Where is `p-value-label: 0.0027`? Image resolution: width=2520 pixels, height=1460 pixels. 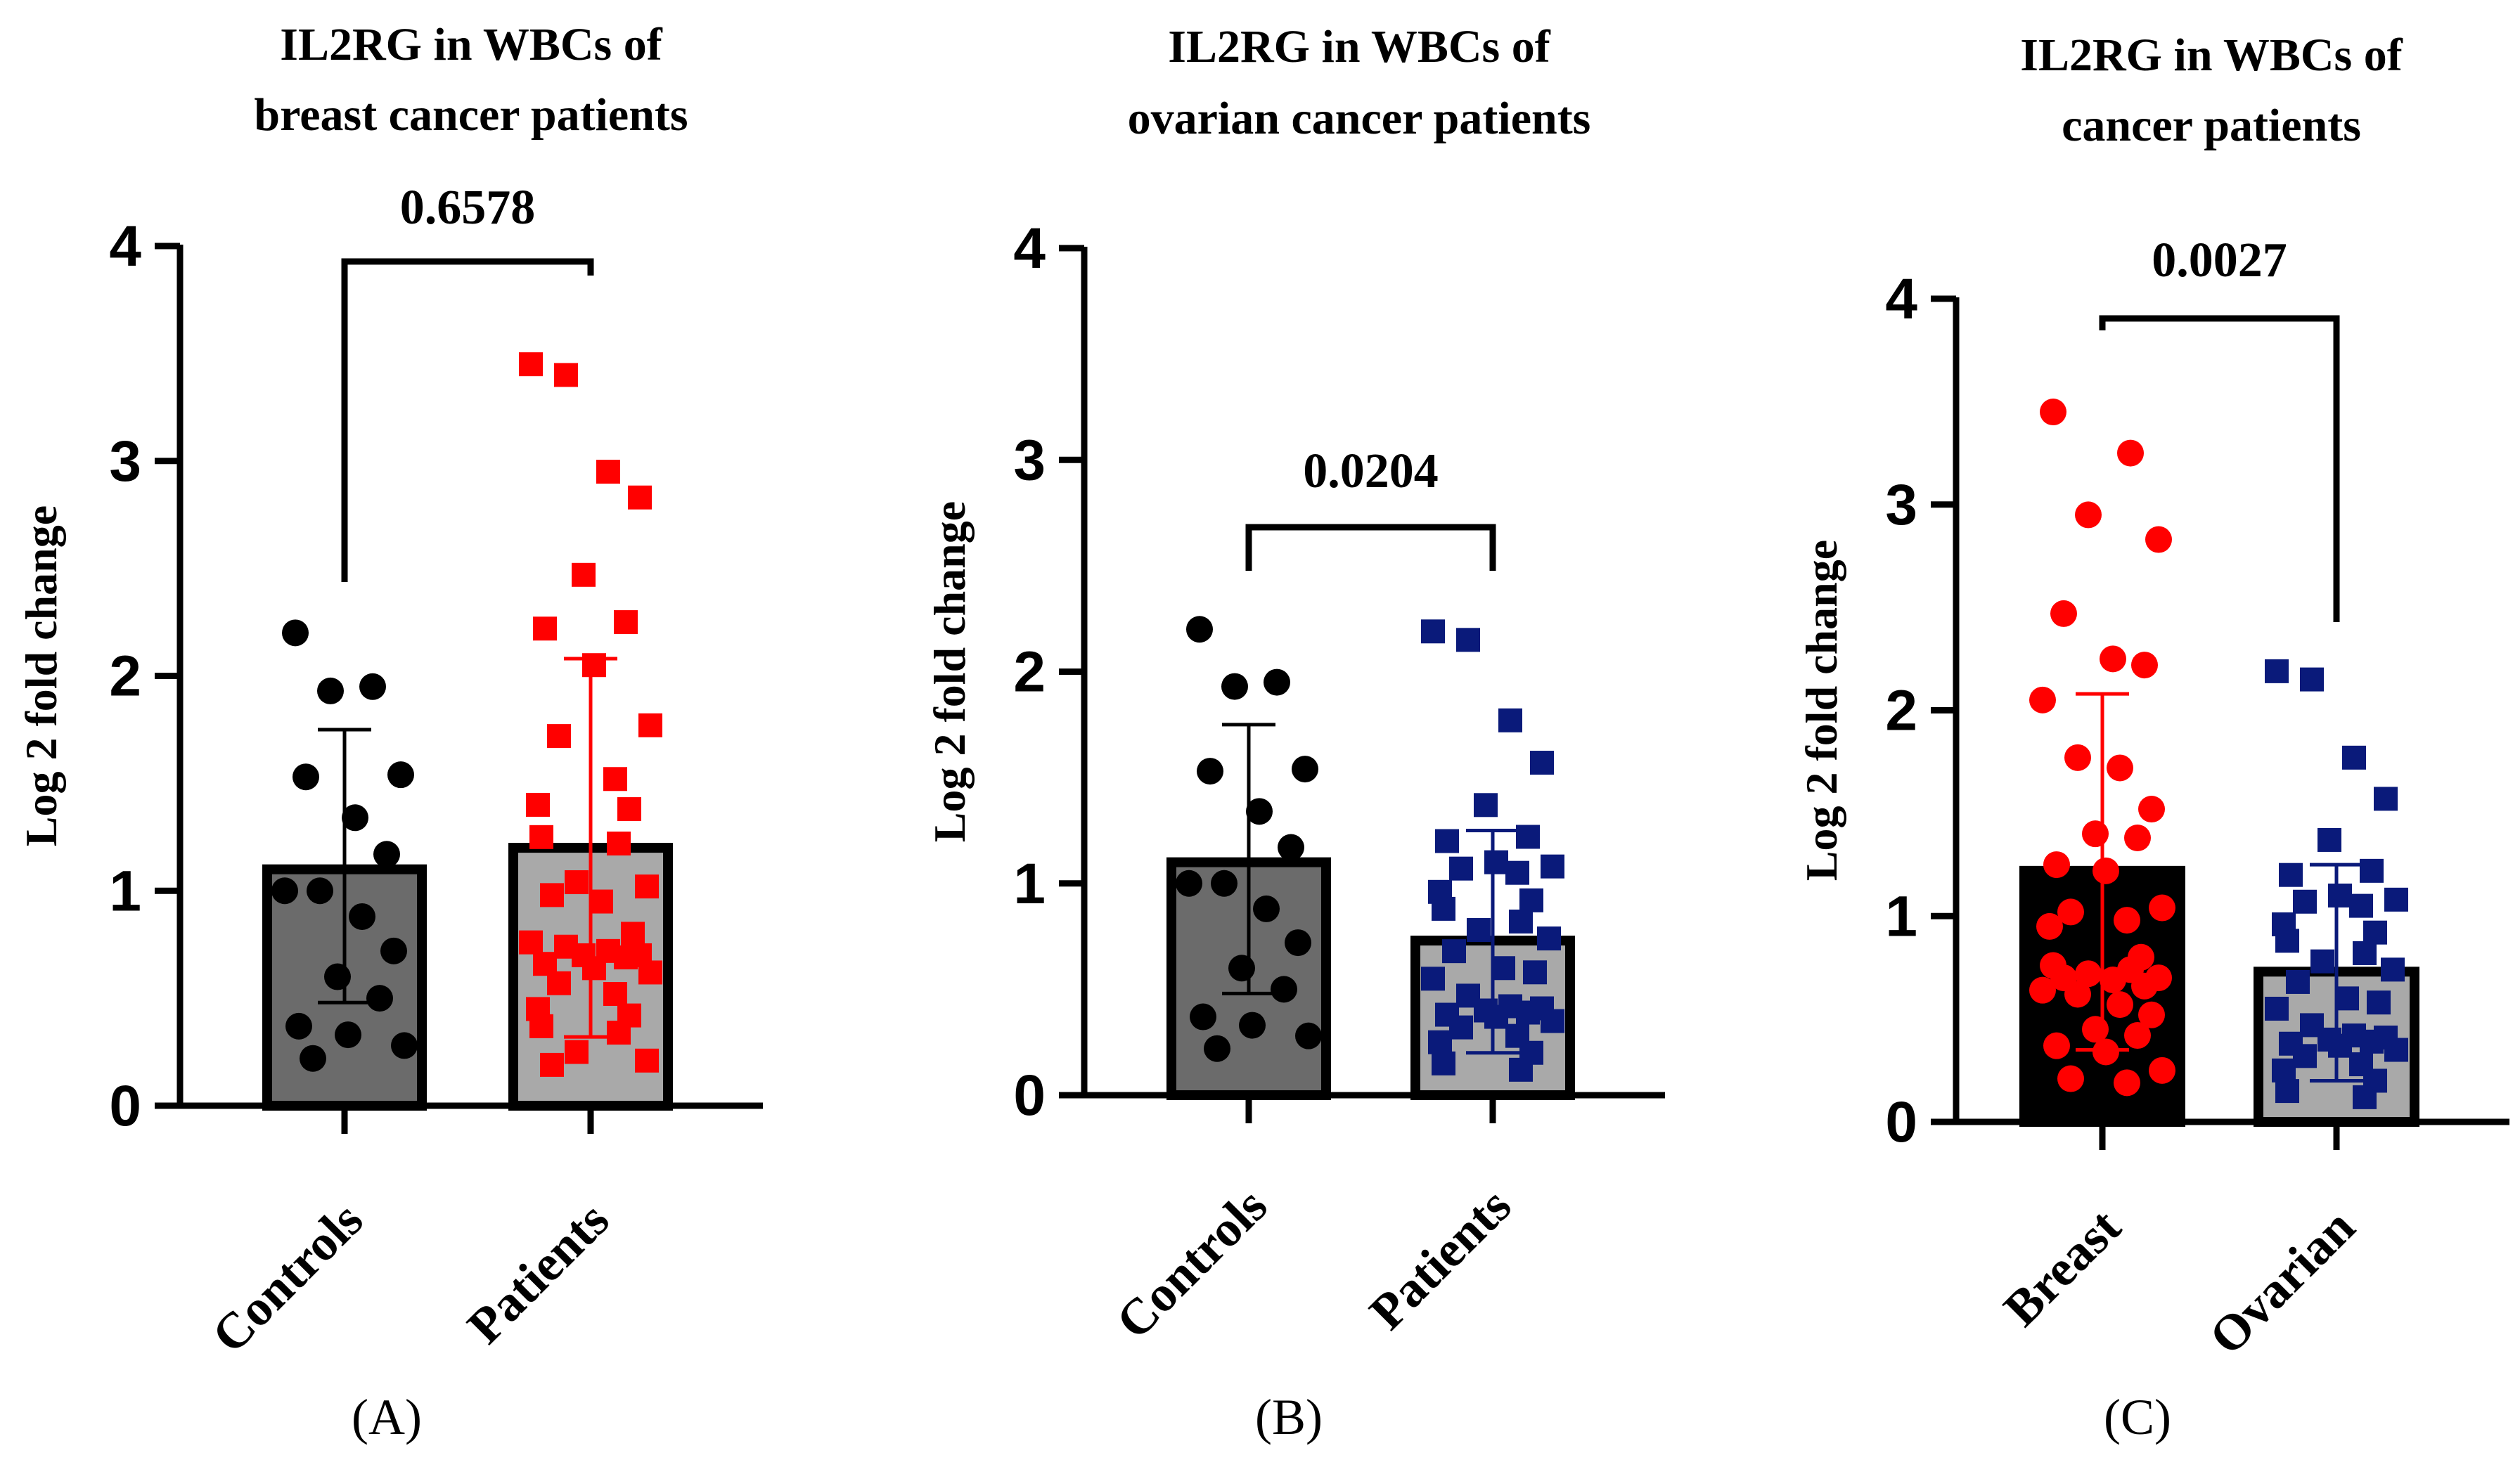
p-value-label: 0.0027 is located at coordinates (2219, 260).